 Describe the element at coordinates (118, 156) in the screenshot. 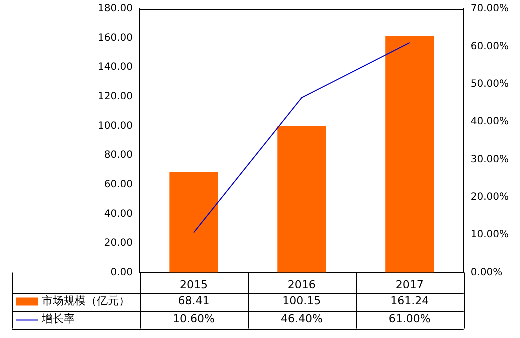

I see `y-tick-label: 80.00` at that location.